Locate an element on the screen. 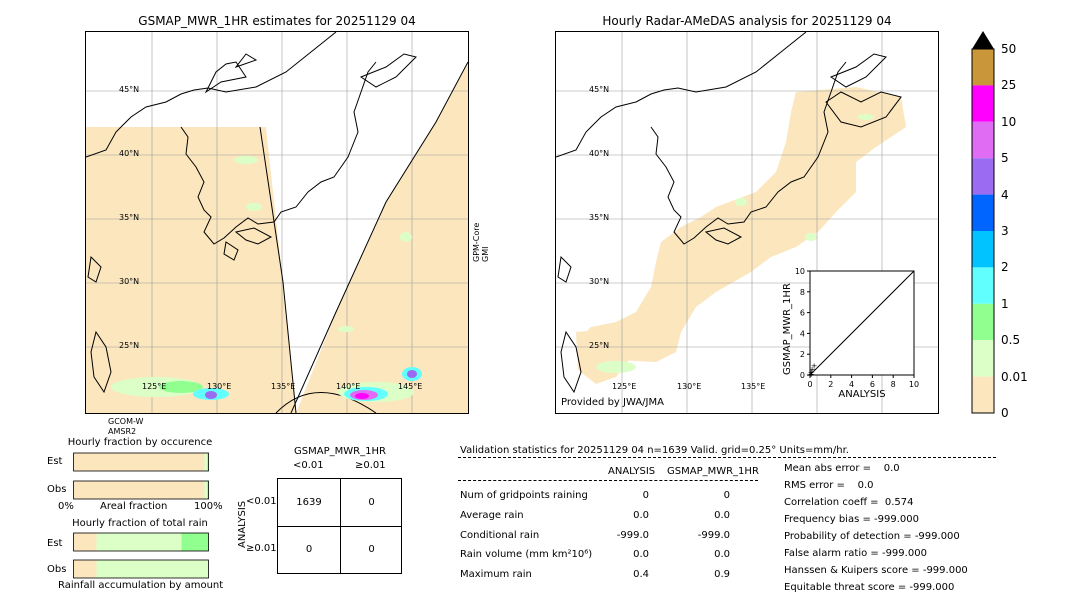  stat-label-maximum-rain: Maximum rain is located at coordinates (496, 574).